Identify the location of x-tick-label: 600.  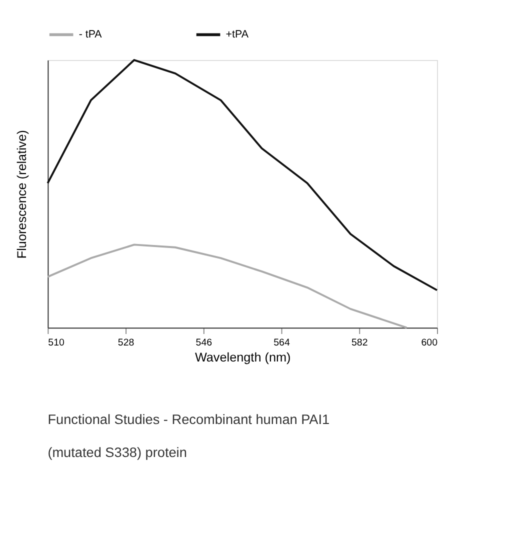
(429, 343).